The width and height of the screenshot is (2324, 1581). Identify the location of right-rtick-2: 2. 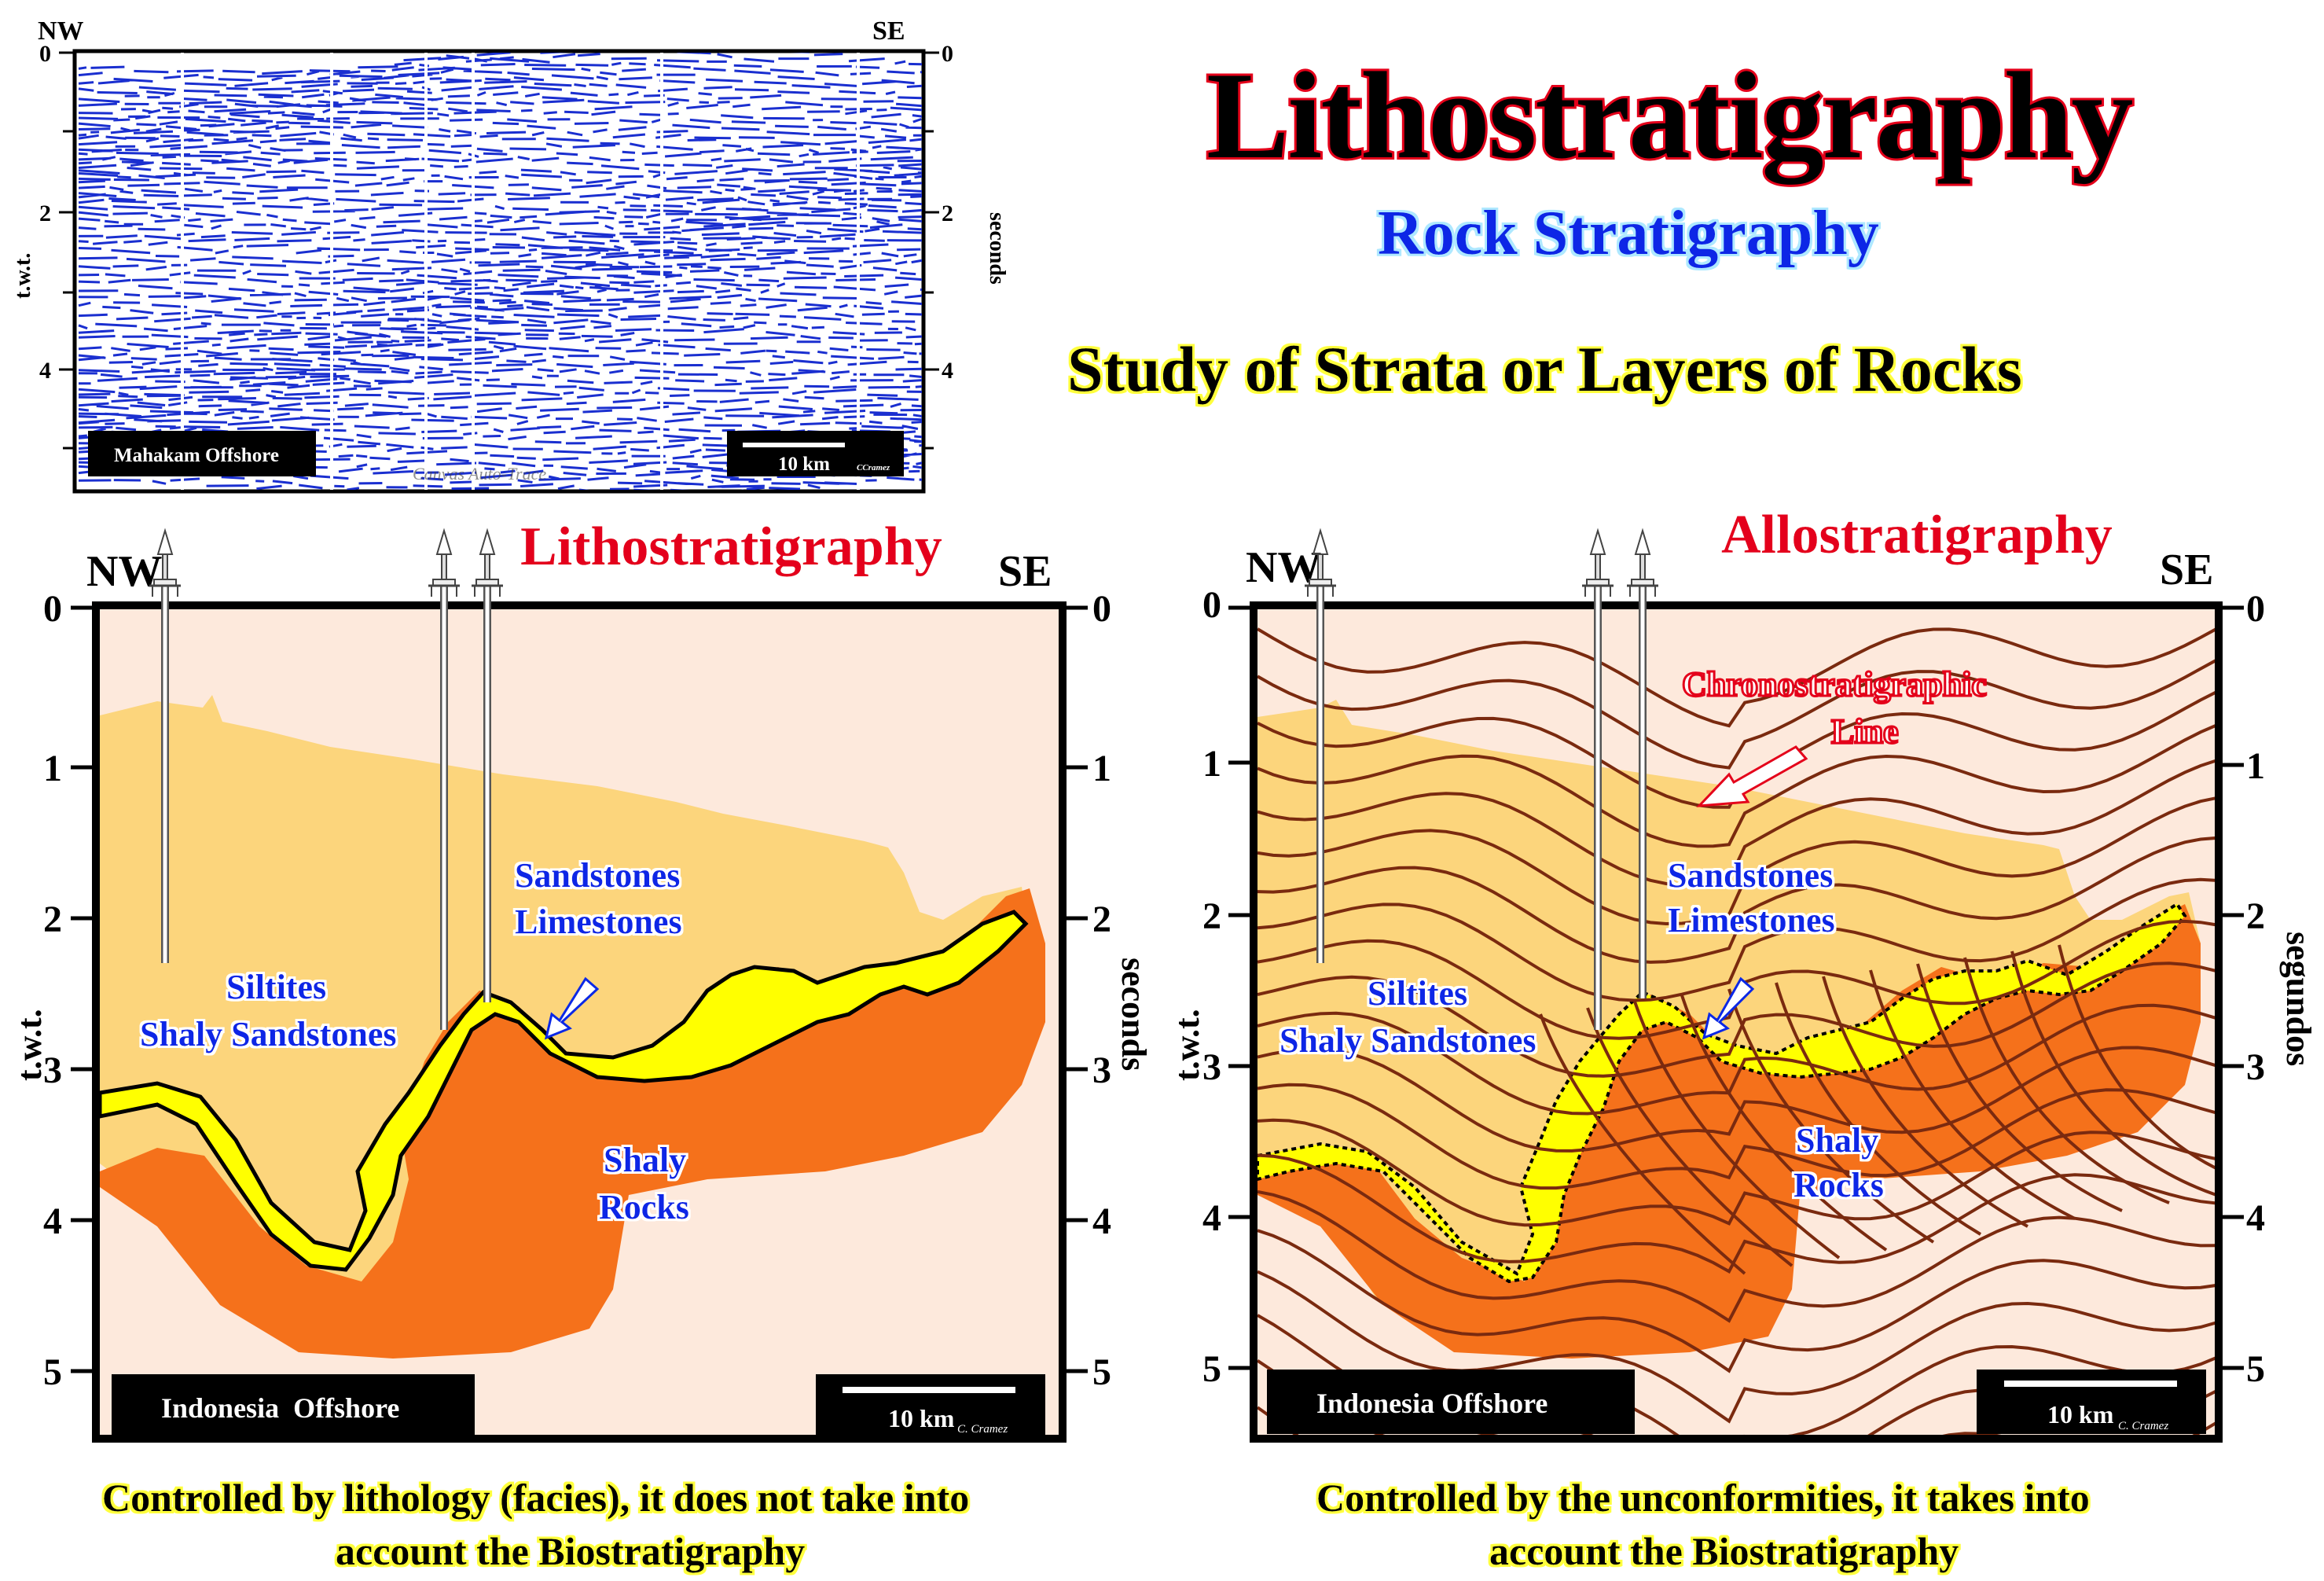
(2255, 916).